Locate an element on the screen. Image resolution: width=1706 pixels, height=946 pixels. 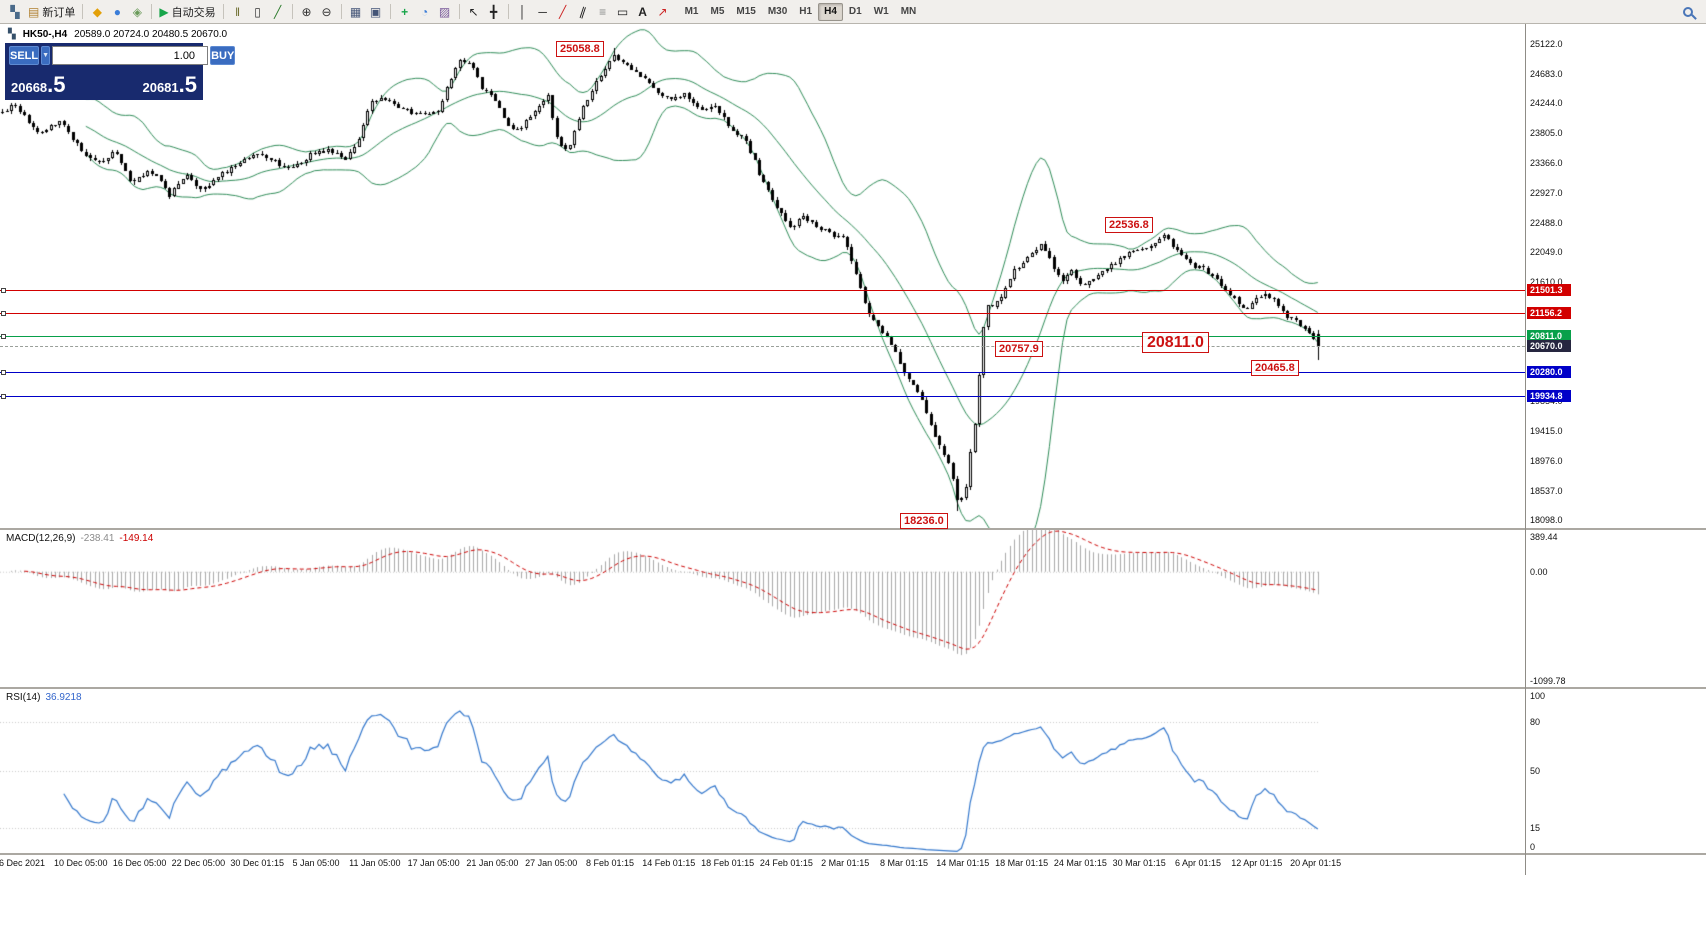
time-axis-label: 6 Dec 2021 is located at coordinates (23, 863).